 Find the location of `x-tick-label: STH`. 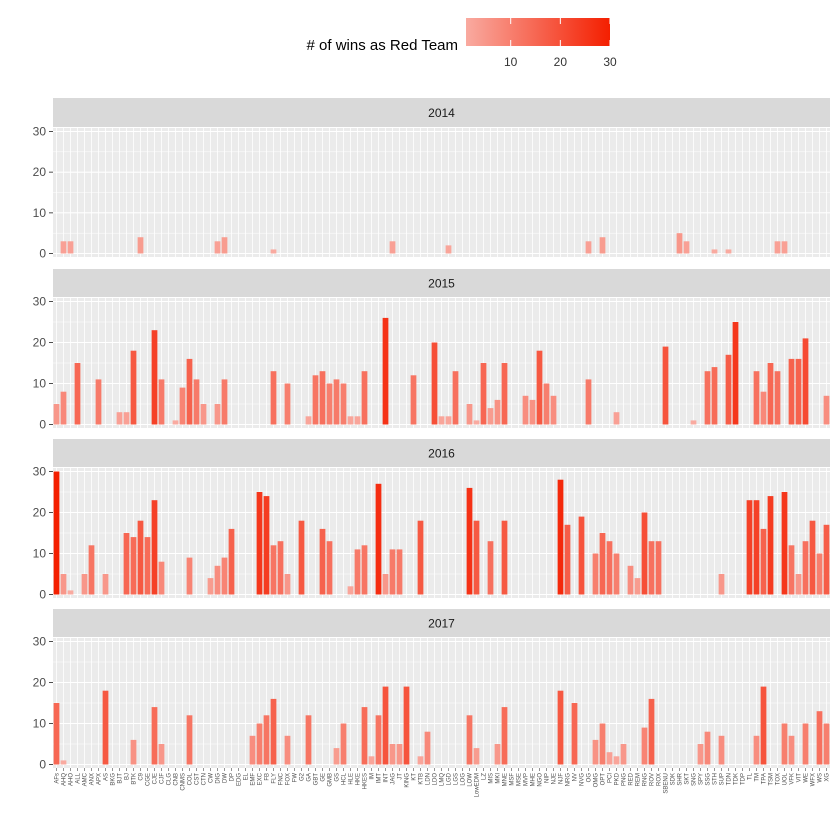

x-tick-label: STH is located at coordinates (716, 779).